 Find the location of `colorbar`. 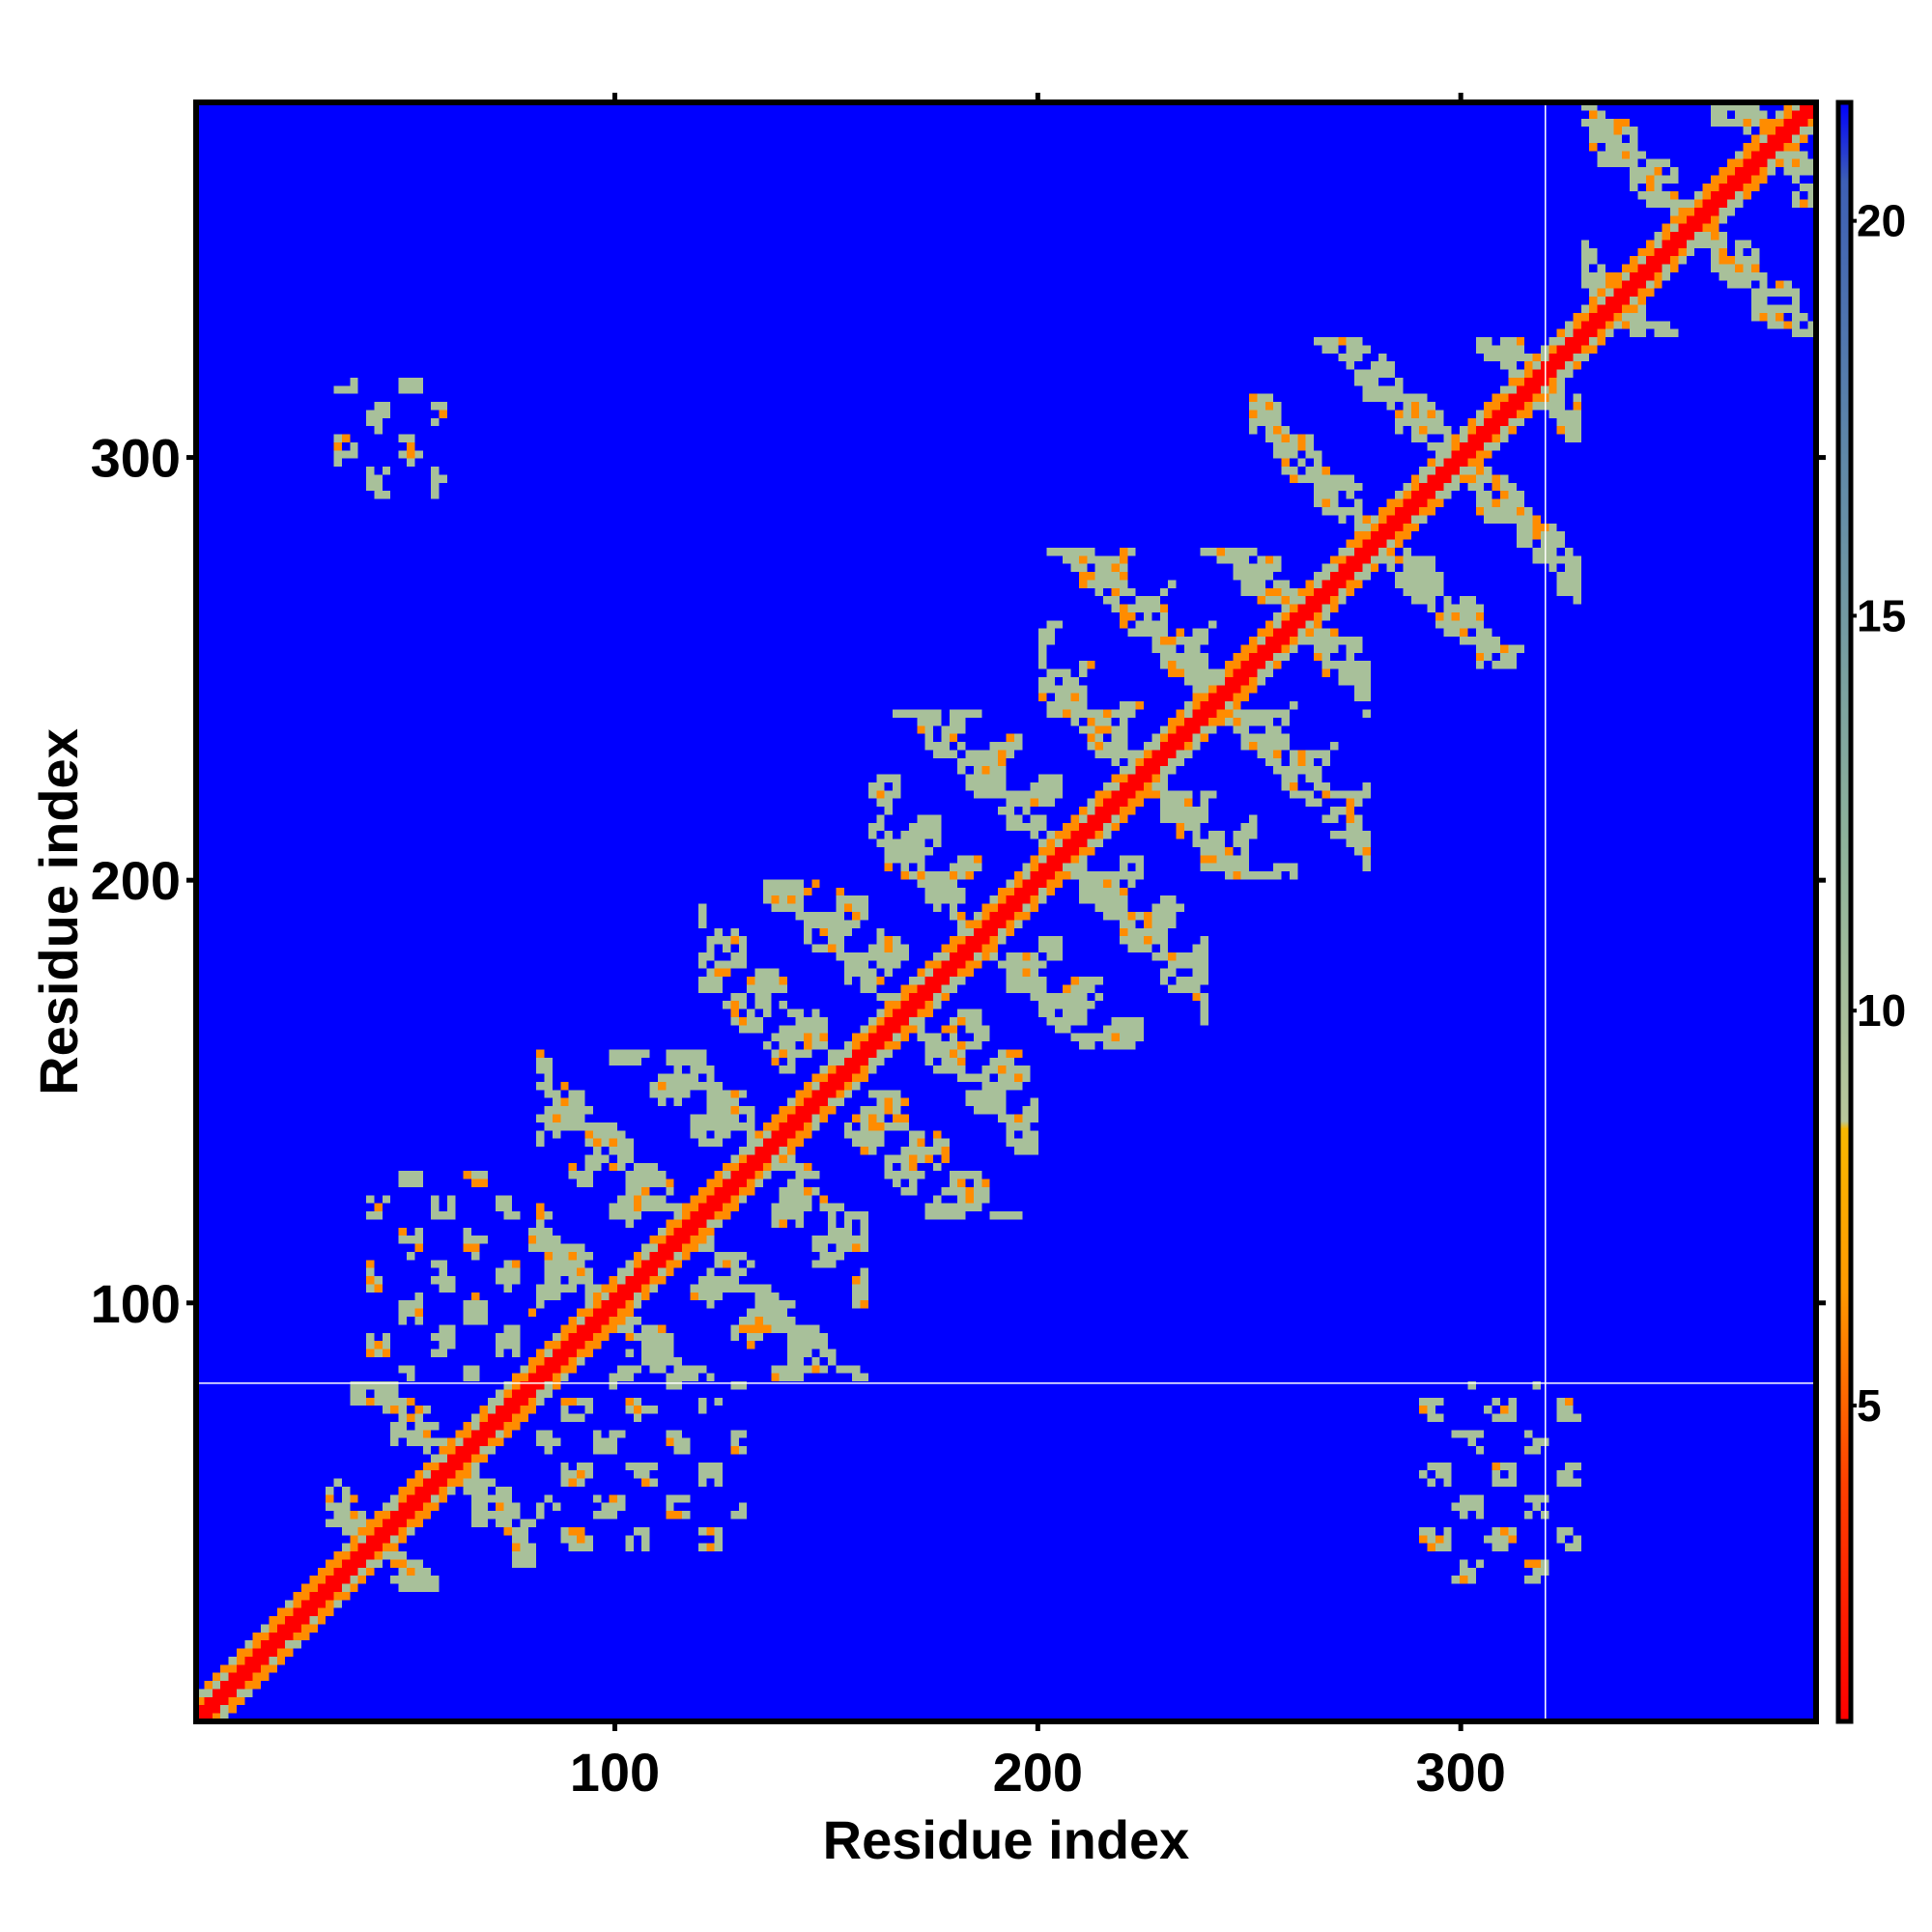

colorbar is located at coordinates (1844, 911).